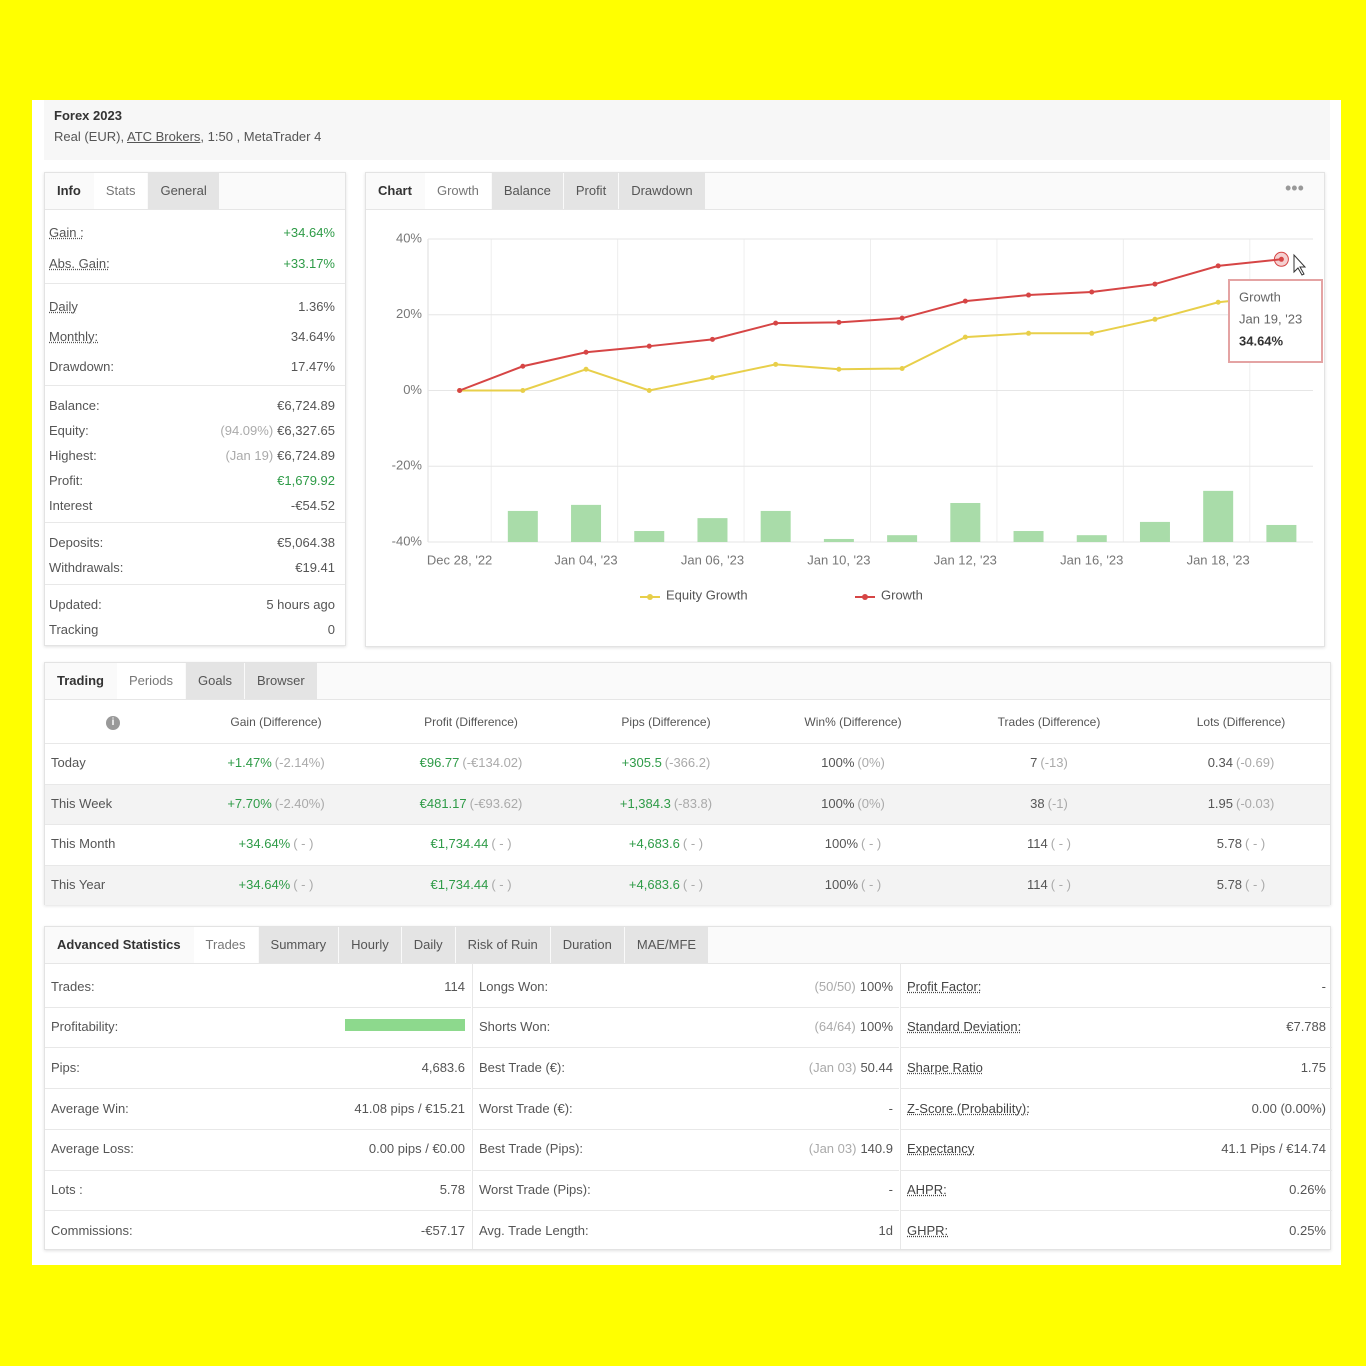 The width and height of the screenshot is (1366, 1366). What do you see at coordinates (1037, 884) in the screenshot?
I see `cell-value: 114` at bounding box center [1037, 884].